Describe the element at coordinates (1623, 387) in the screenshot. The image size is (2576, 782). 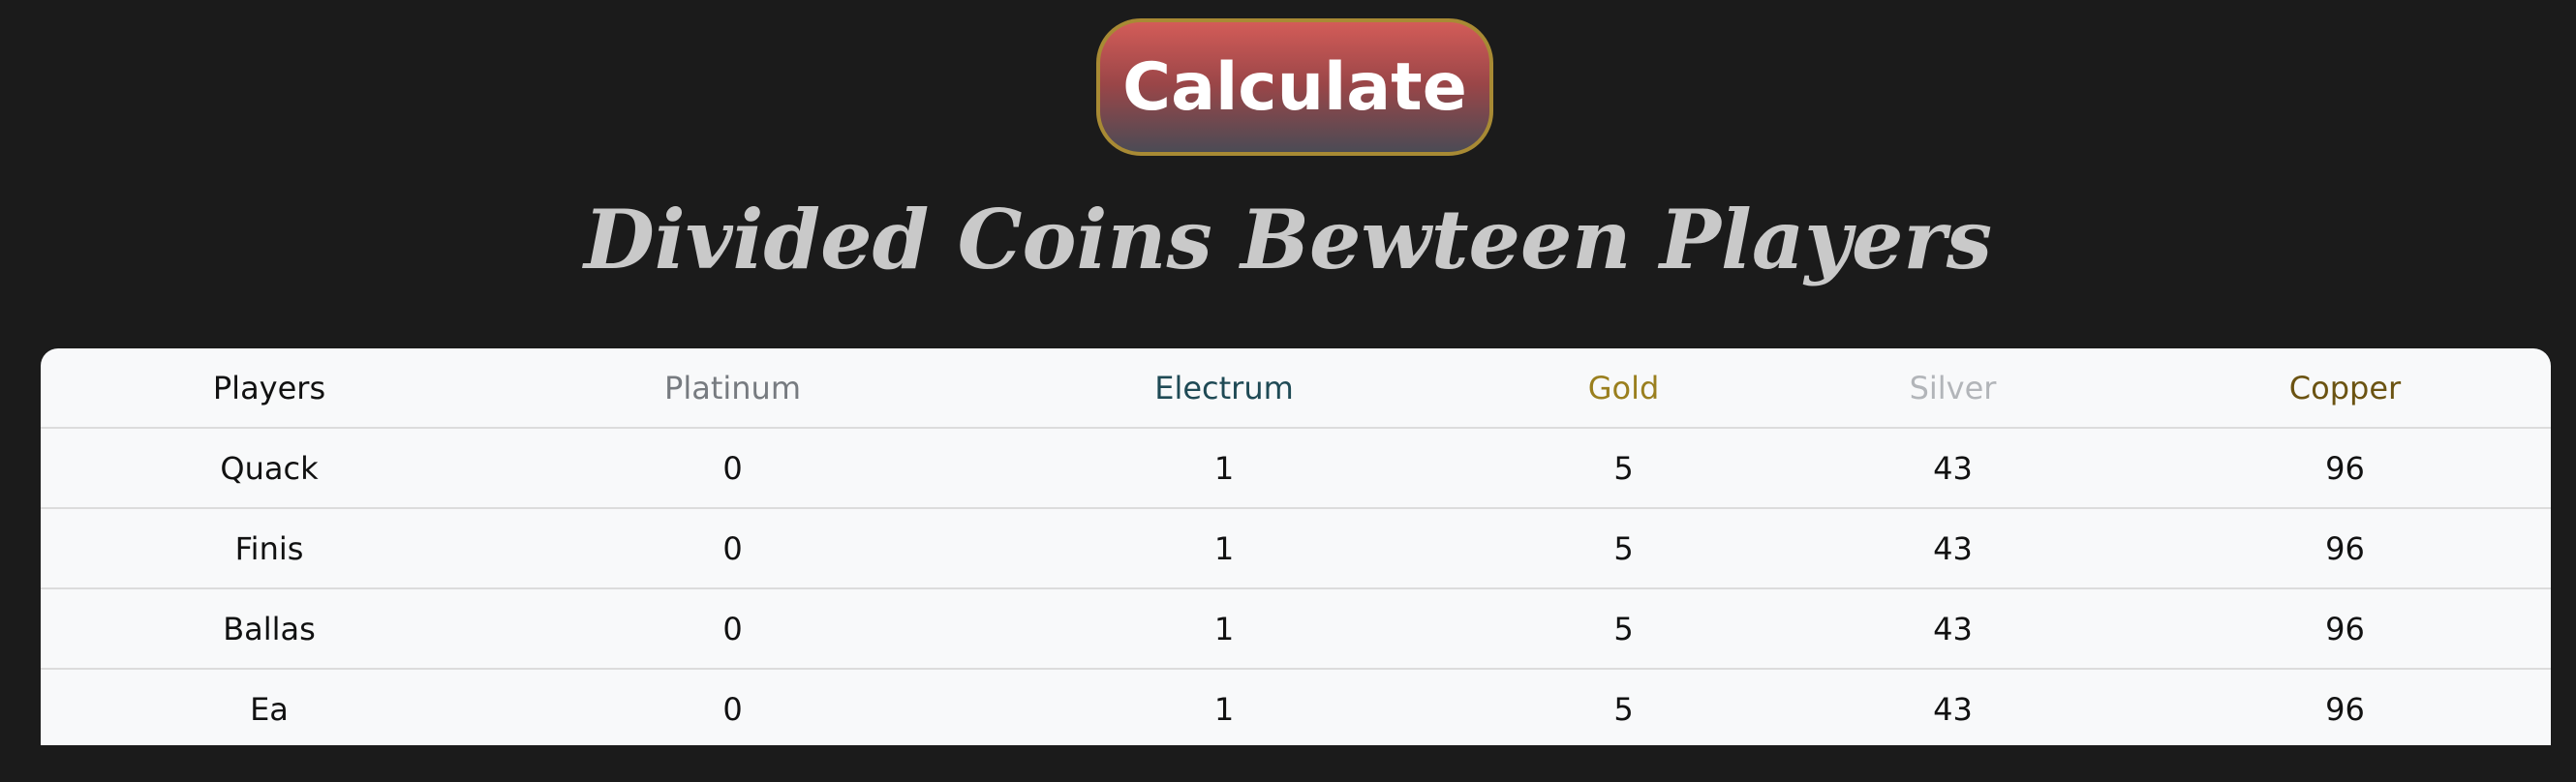
I see `header-gold: Gold` at that location.